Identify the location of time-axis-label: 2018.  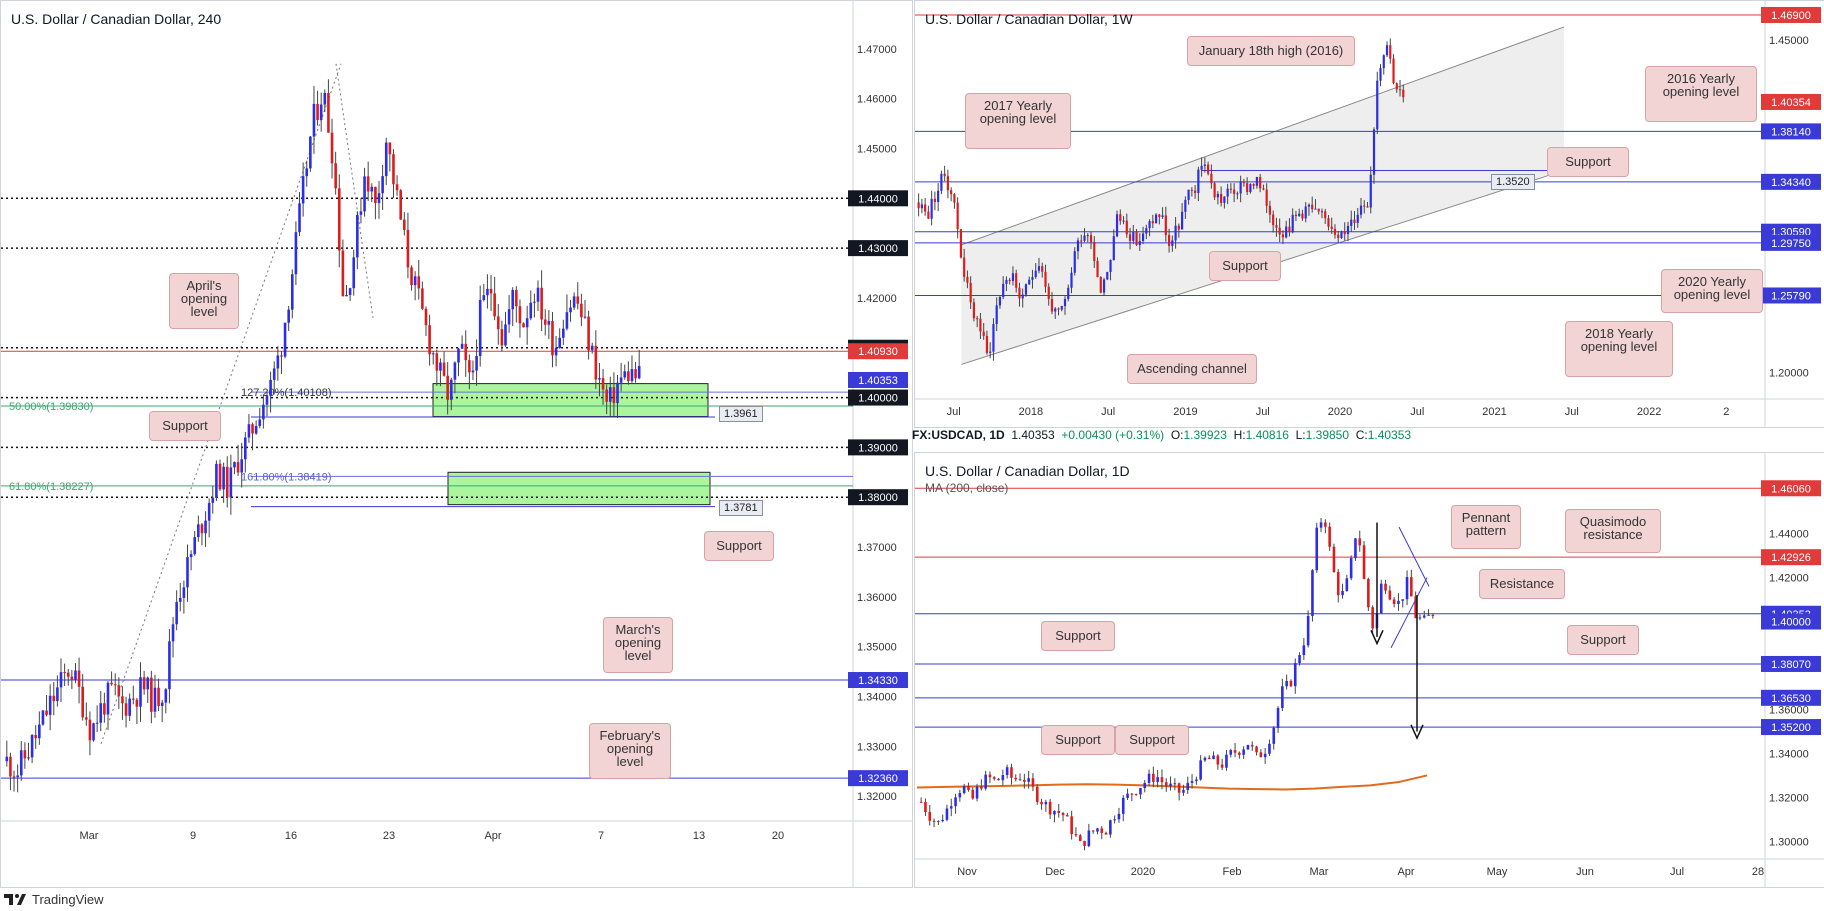
(1031, 412).